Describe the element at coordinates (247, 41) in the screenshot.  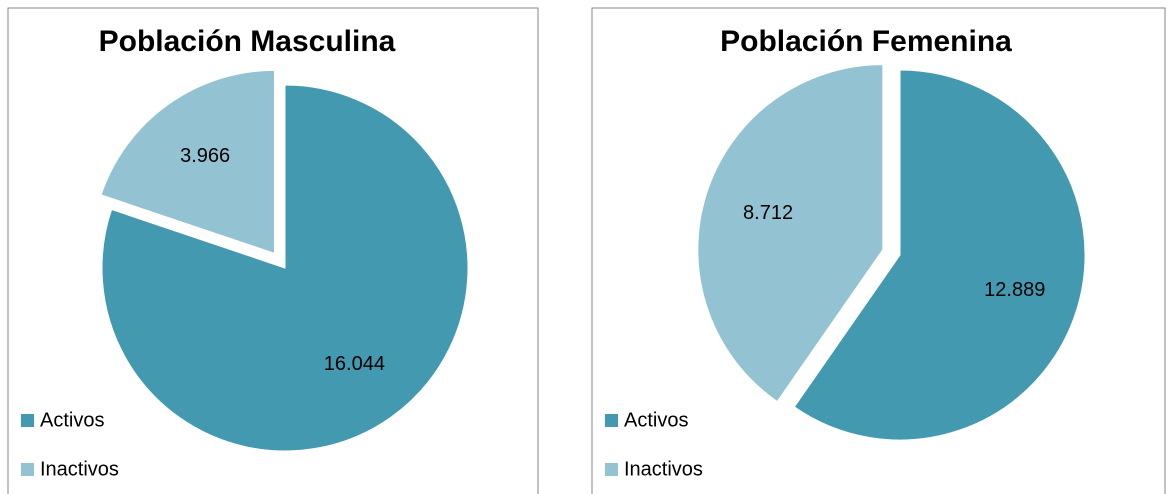
I see `chart-title: Población Masculina` at that location.